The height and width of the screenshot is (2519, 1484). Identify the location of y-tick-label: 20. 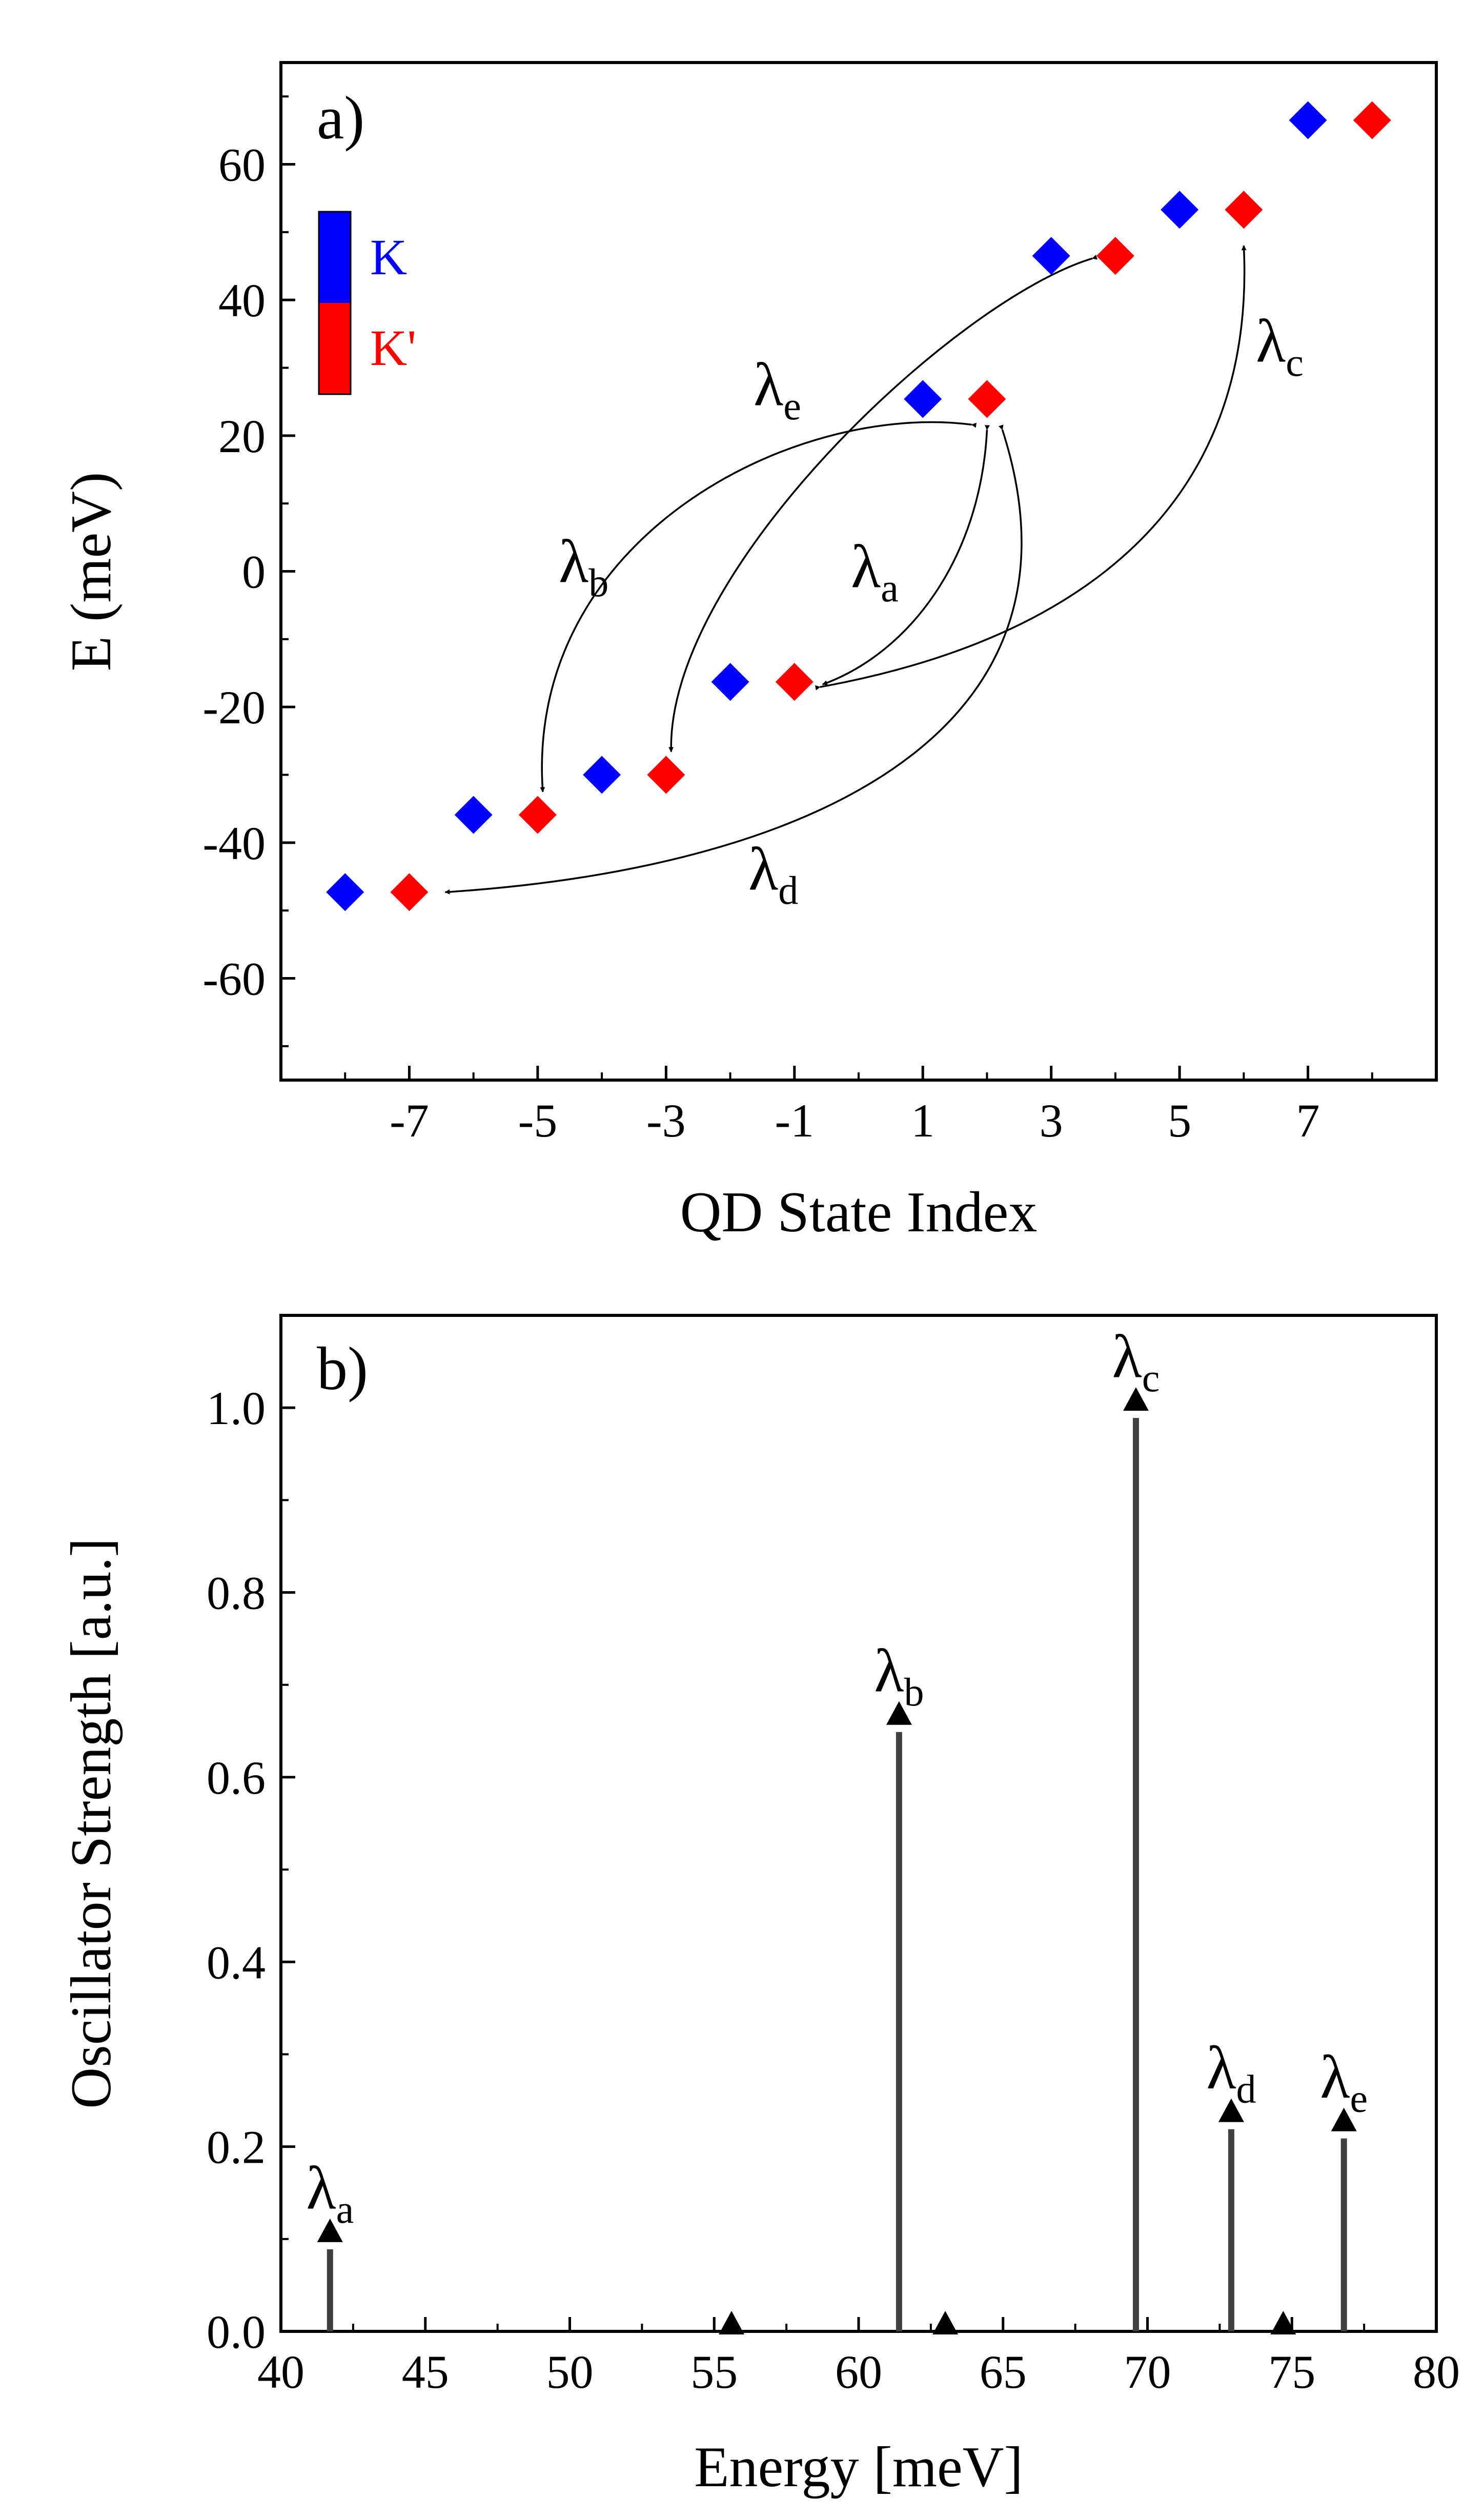
(242, 436).